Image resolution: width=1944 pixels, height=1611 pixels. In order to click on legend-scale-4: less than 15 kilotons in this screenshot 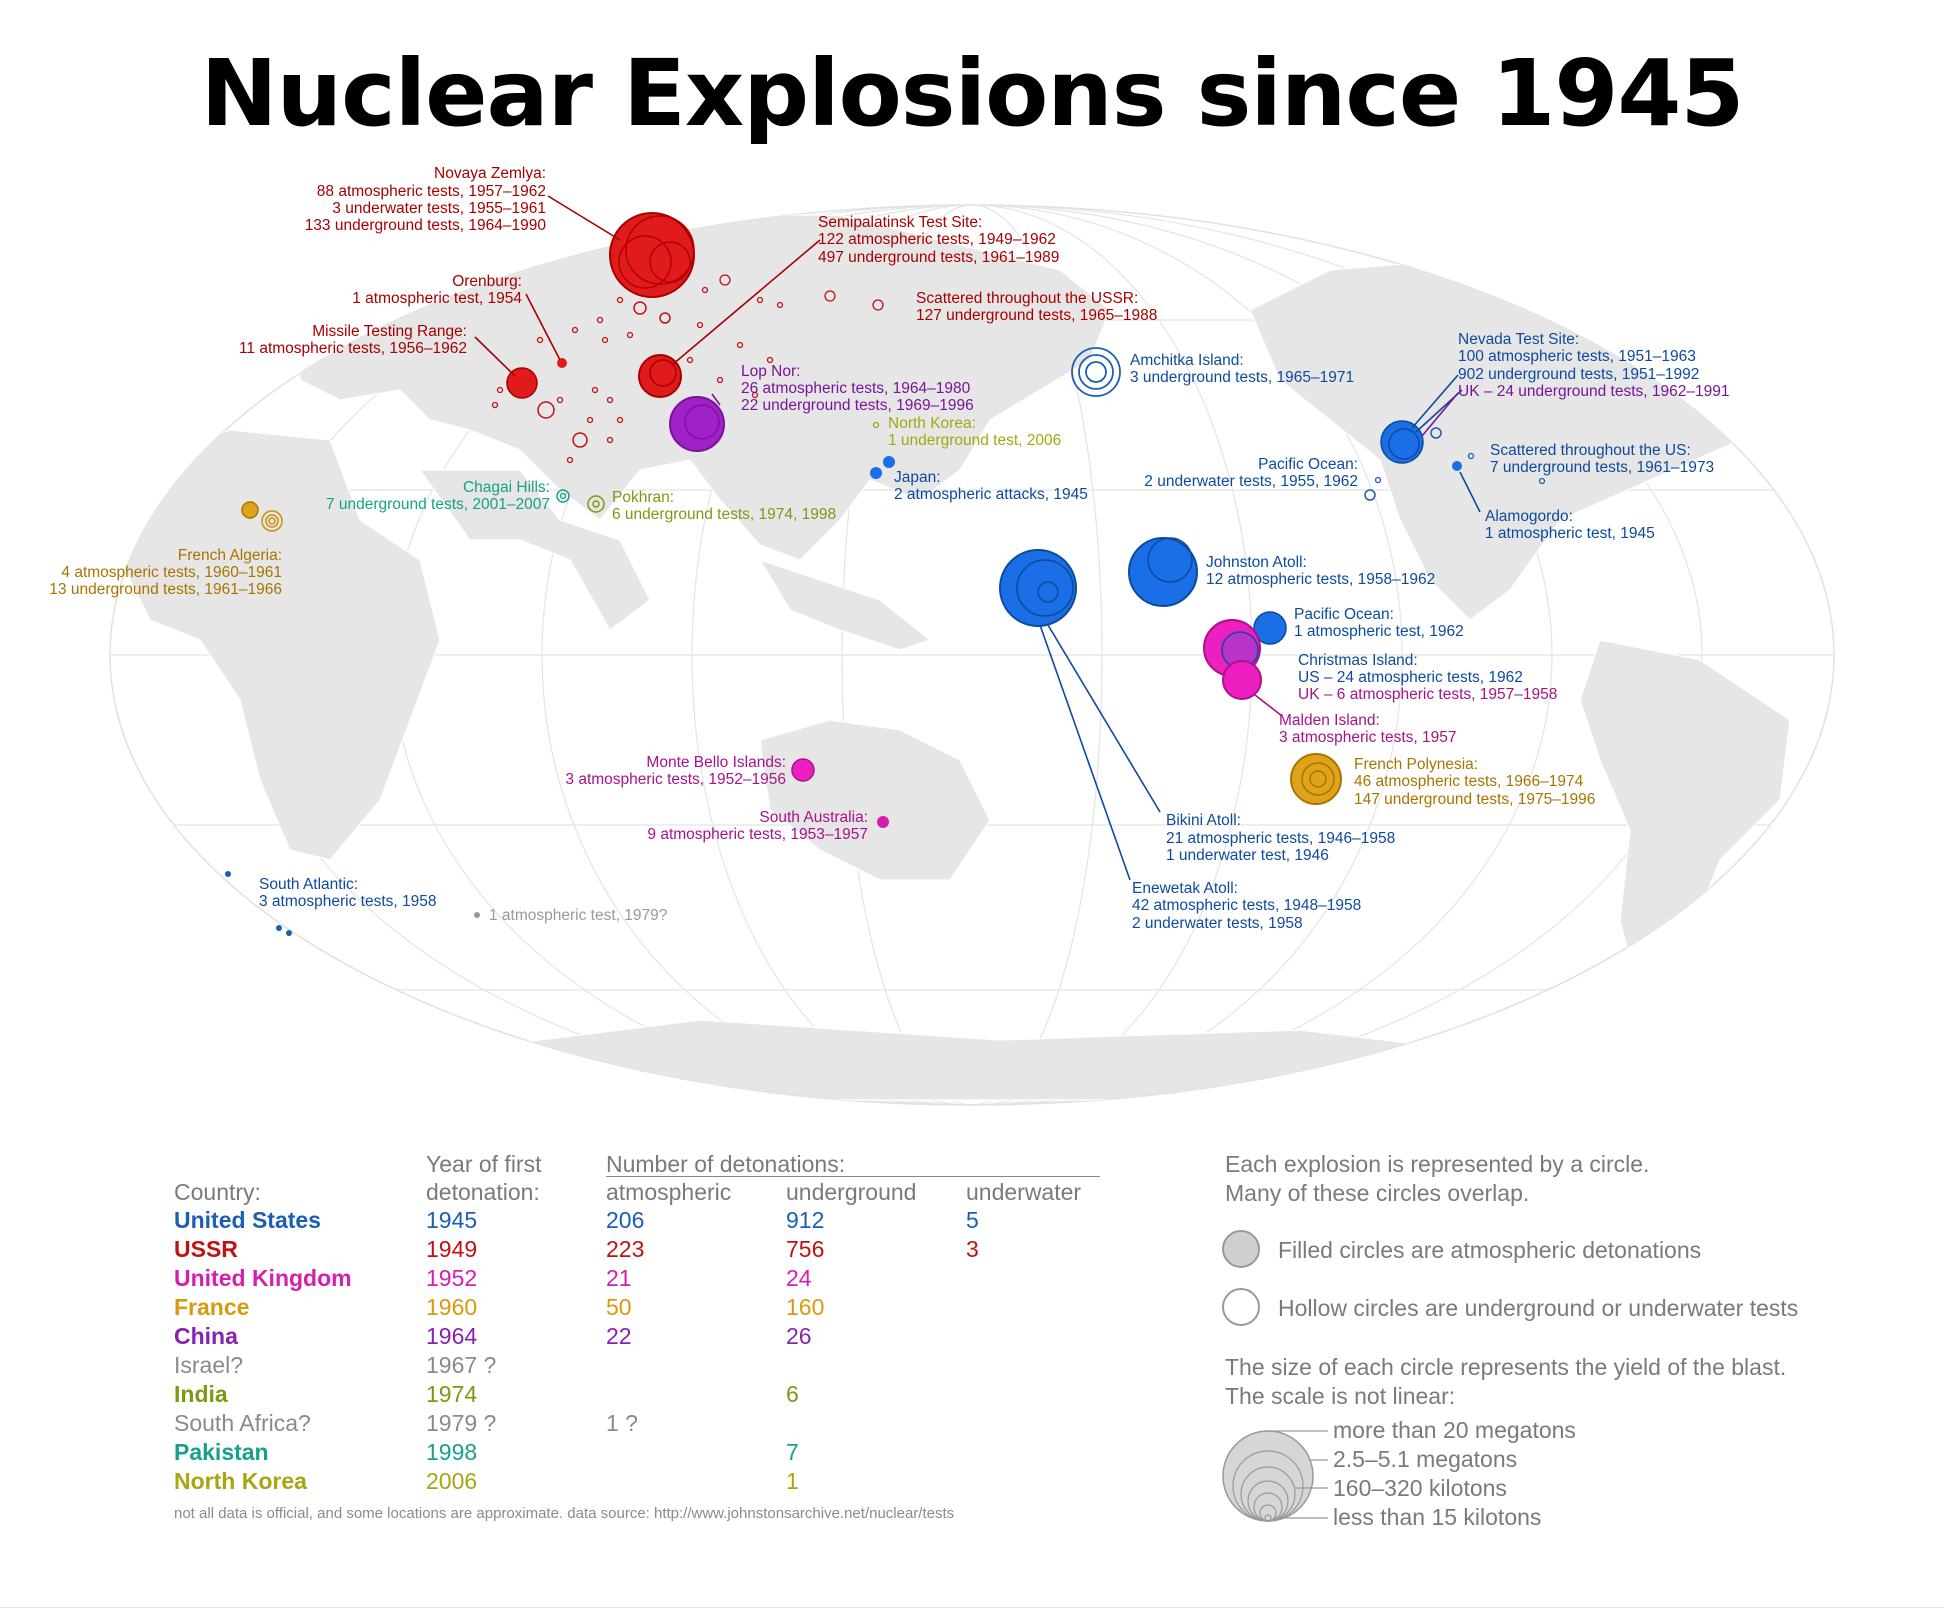, I will do `click(1437, 1517)`.